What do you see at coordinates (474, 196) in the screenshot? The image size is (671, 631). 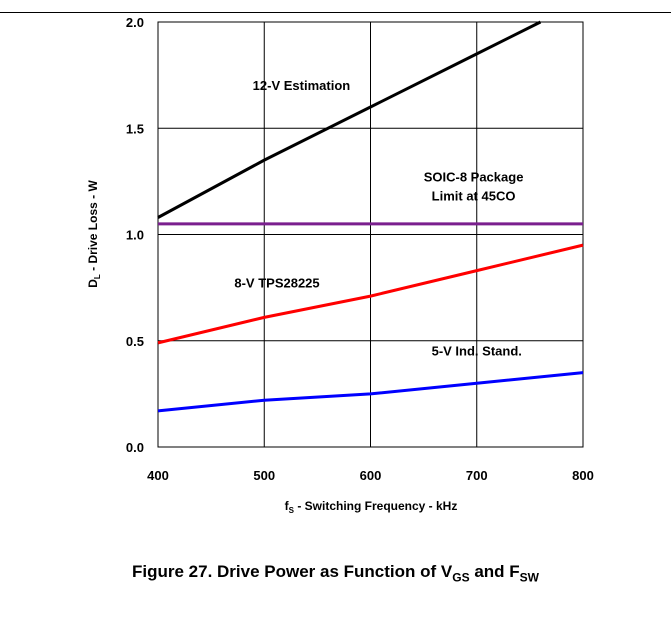 I see `annotation-label: Limit at 45CO` at bounding box center [474, 196].